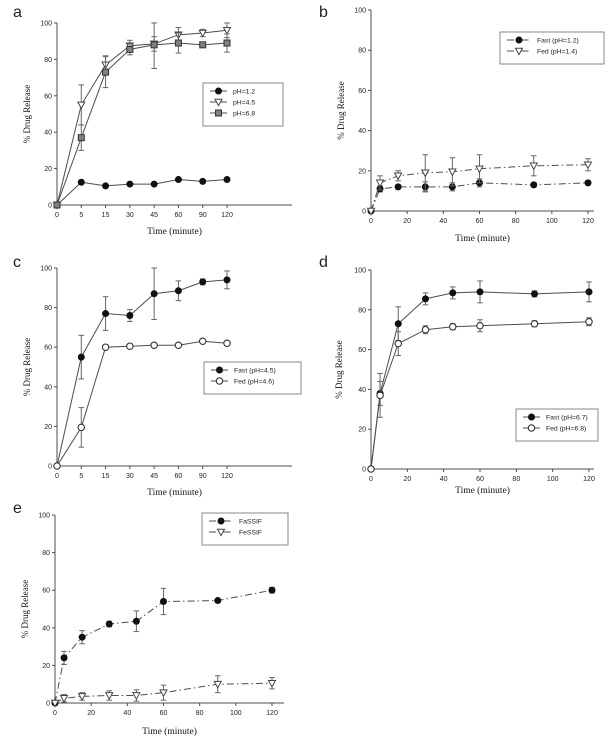 Image resolution: width=611 pixels, height=746 pixels. Describe the element at coordinates (323, 12) in the screenshot. I see `panel-b-letter: b` at that location.